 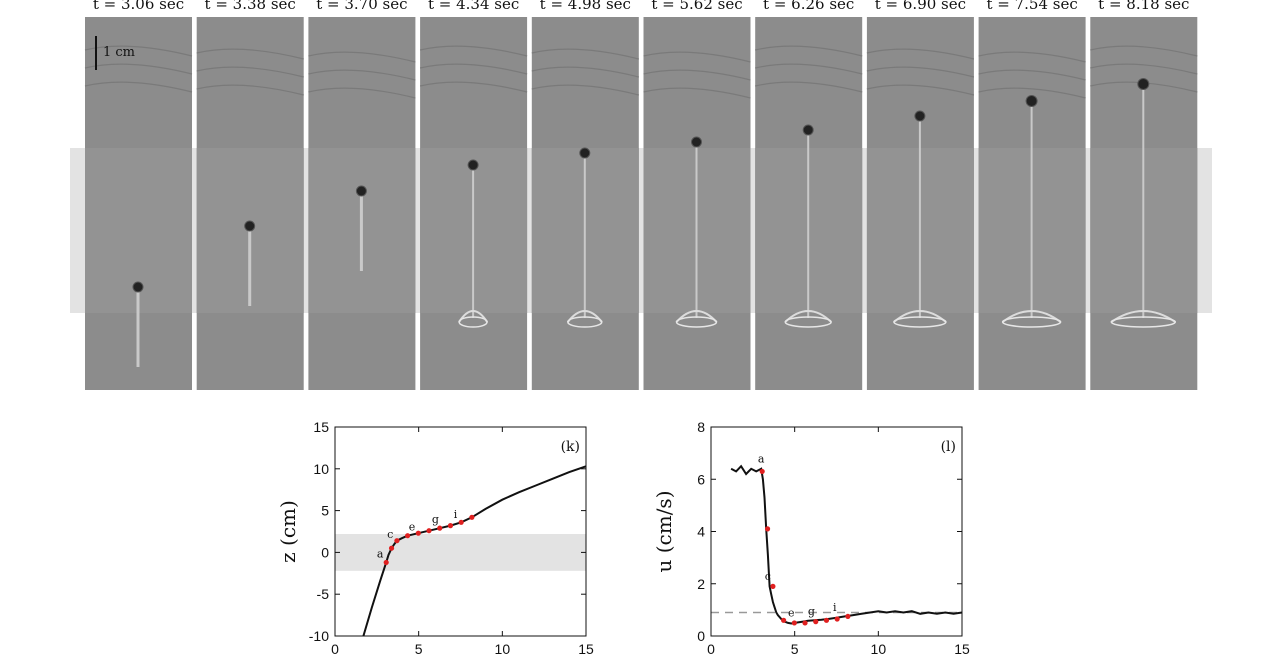 What do you see at coordinates (1143, 6) in the screenshot?
I see `frame-time-label: t = 8.18 sec` at bounding box center [1143, 6].